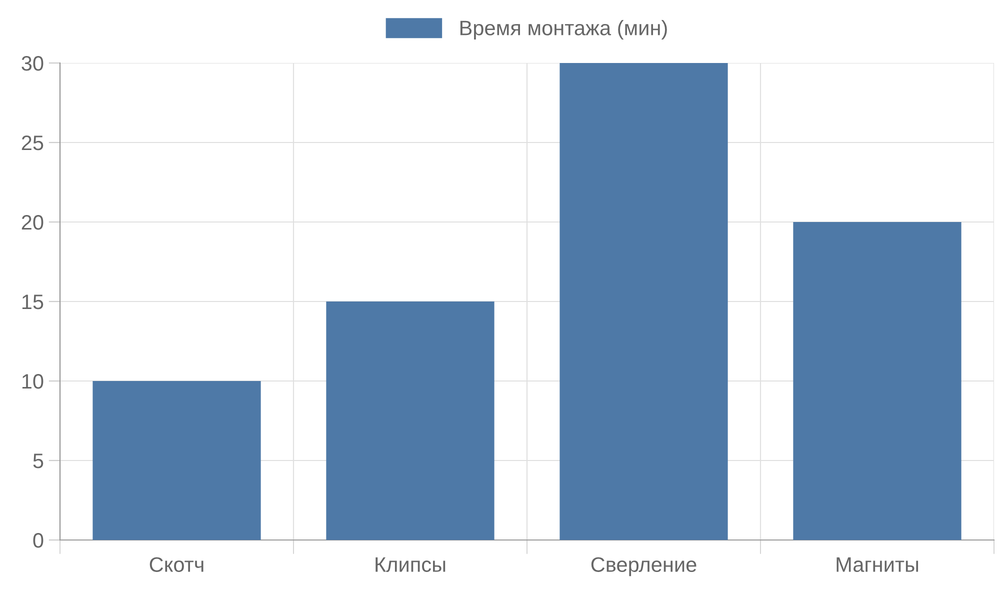 The width and height of the screenshot is (1000, 600). I want to click on y-tick-label: 0, so click(38, 540).